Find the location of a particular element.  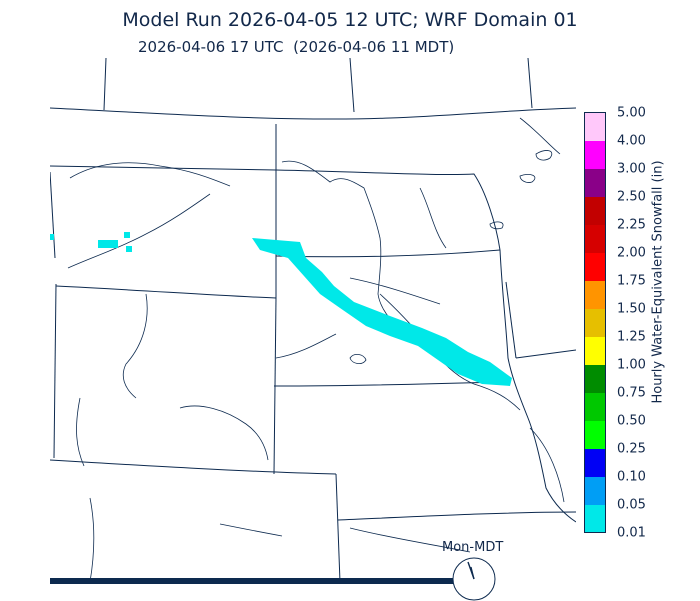

colorbar-tick-label: 5.00 is located at coordinates (631, 113).